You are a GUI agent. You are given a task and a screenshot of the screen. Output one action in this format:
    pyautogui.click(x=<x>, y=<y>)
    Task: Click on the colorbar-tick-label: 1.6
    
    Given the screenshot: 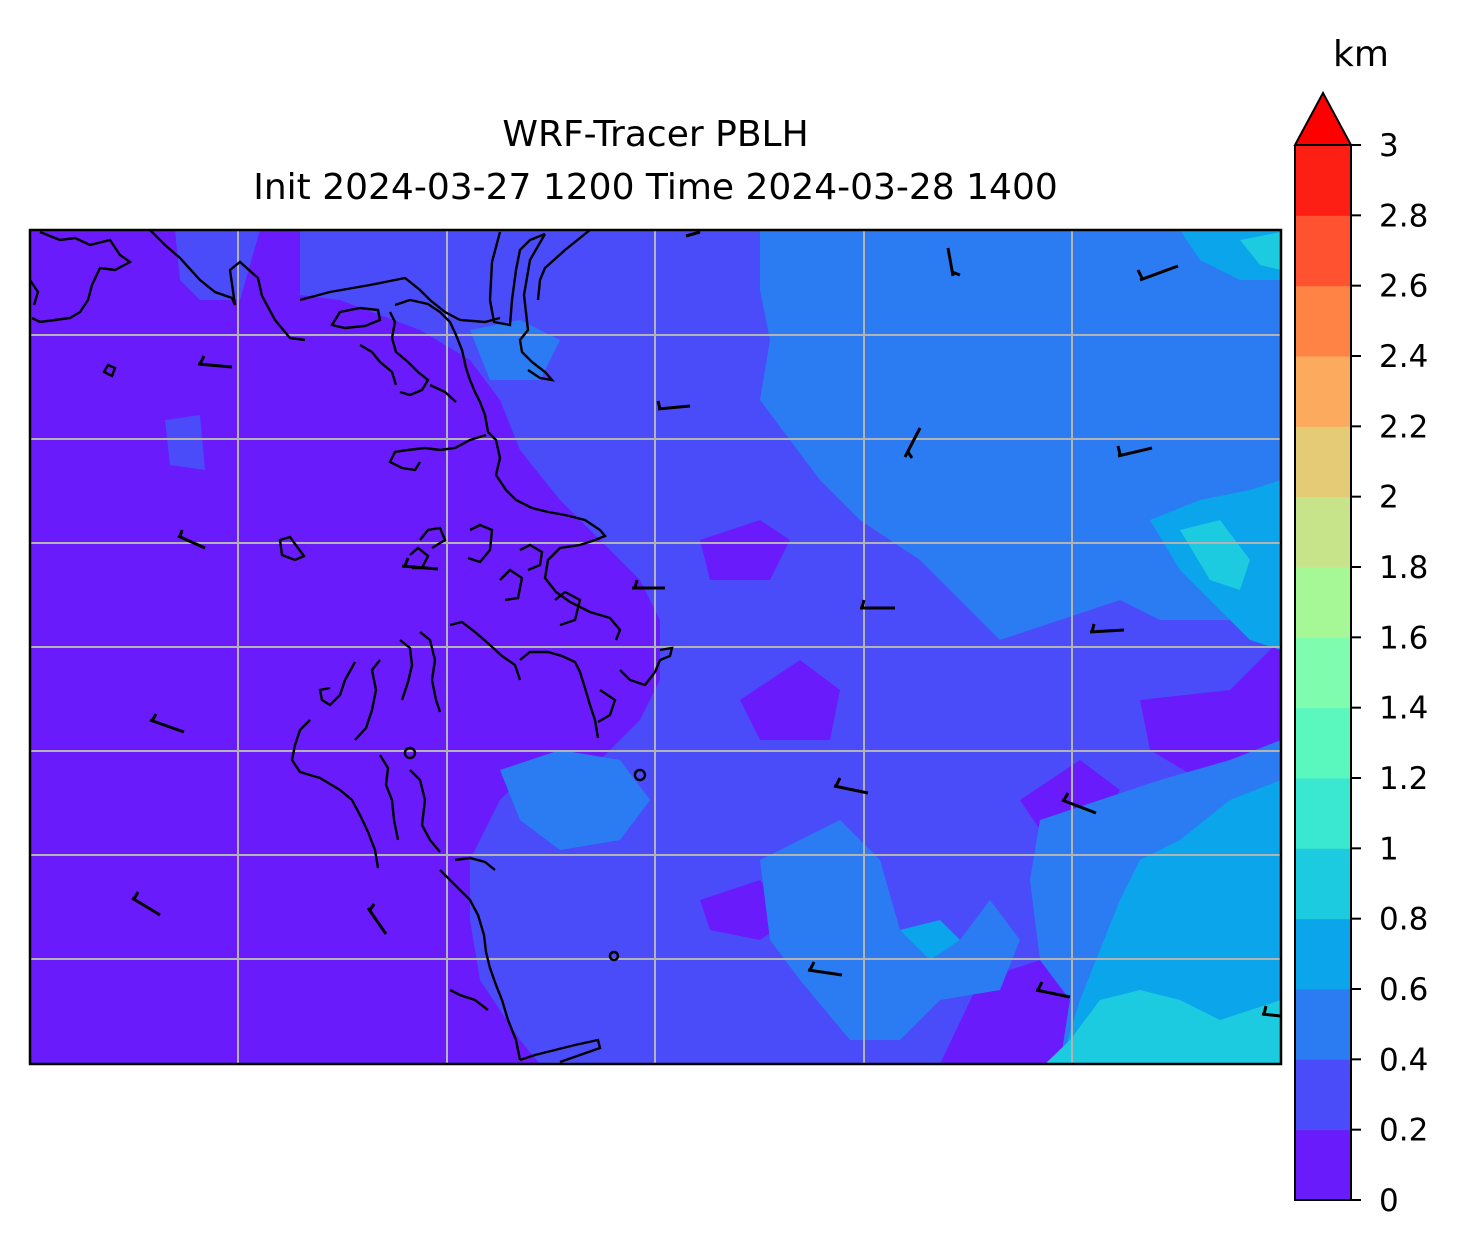 What is the action you would take?
    pyautogui.click(x=1403, y=638)
    